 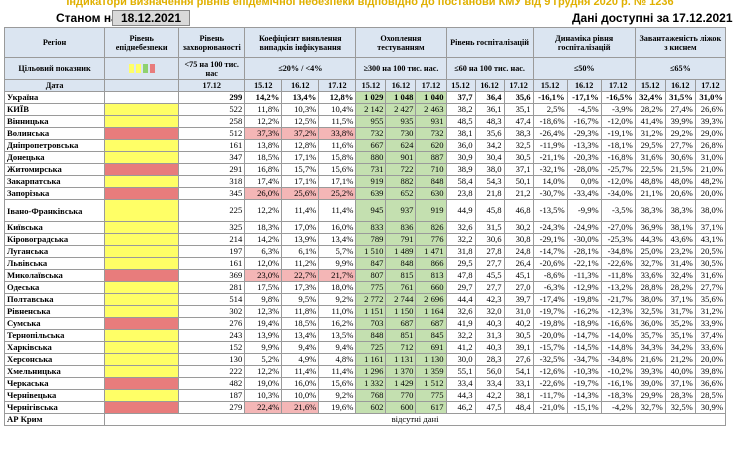 What do you see at coordinates (371, 323) in the screenshot?
I see `testing-value: 703` at bounding box center [371, 323].